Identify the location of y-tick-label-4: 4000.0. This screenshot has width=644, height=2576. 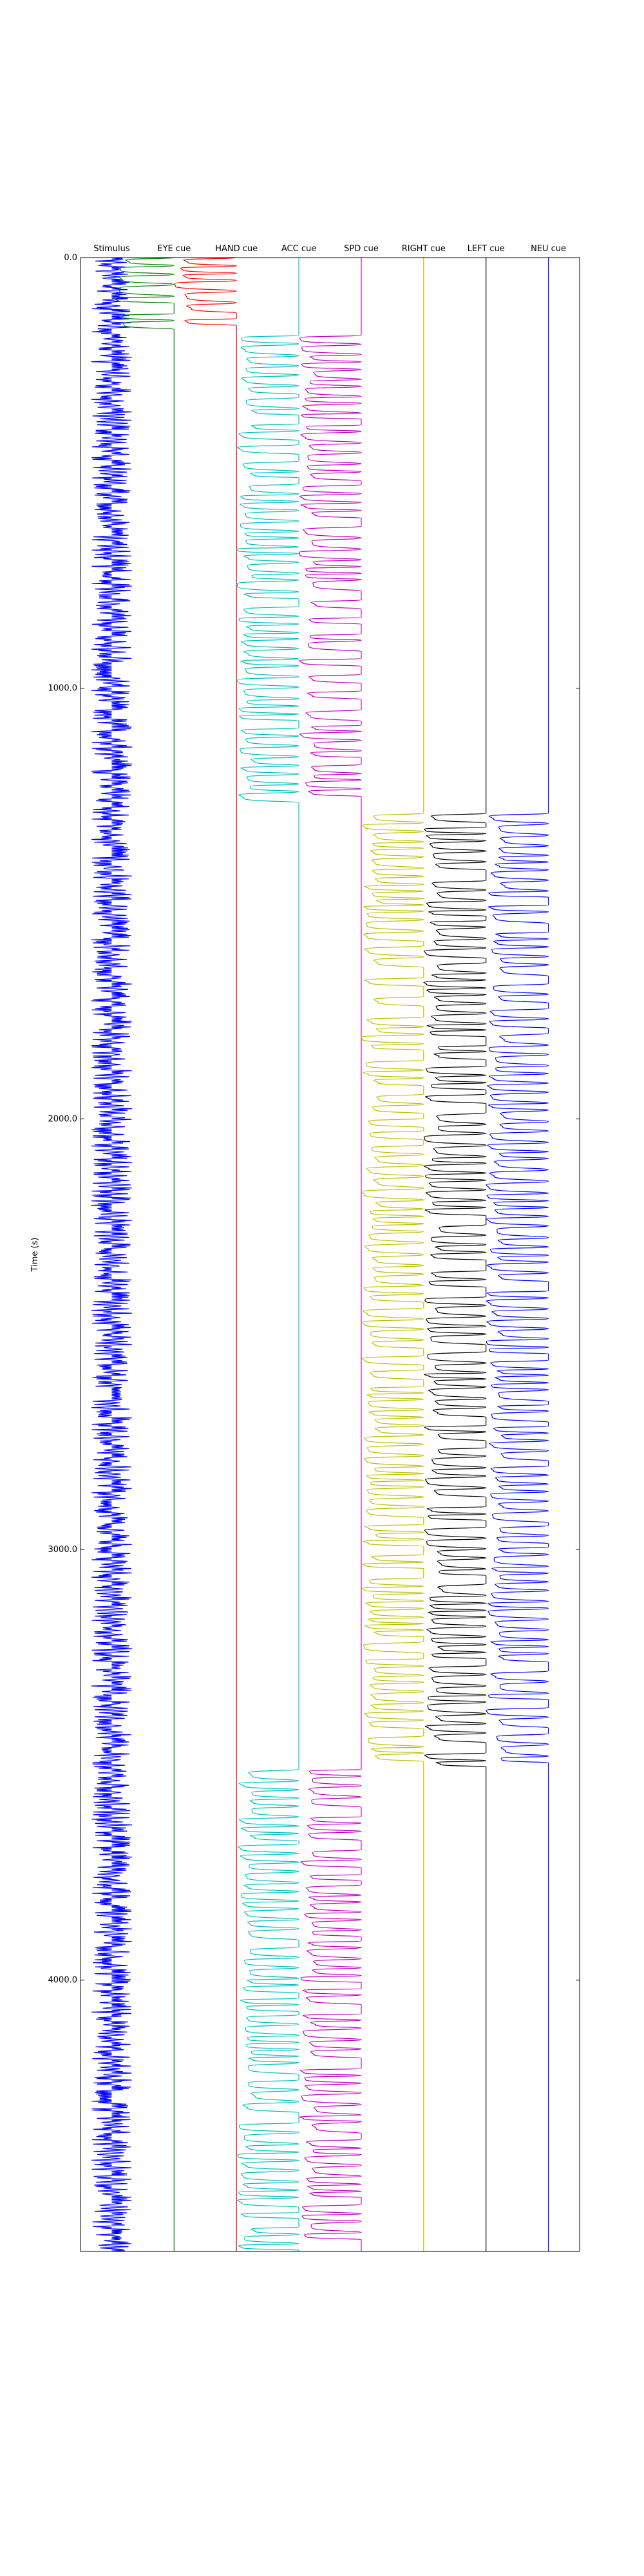
(63, 1981).